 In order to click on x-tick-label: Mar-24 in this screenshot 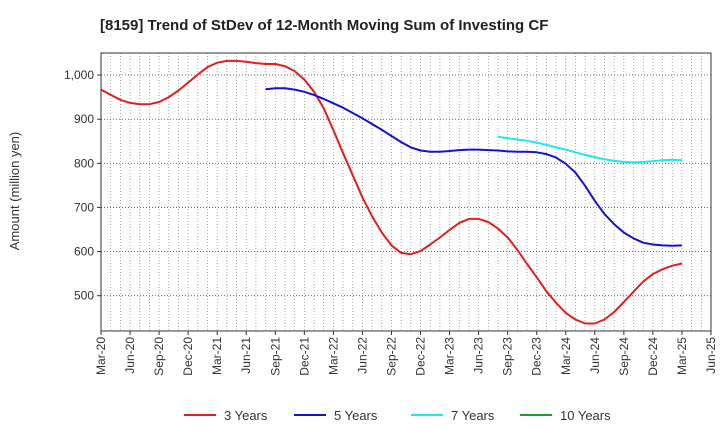, I will do `click(566, 356)`.